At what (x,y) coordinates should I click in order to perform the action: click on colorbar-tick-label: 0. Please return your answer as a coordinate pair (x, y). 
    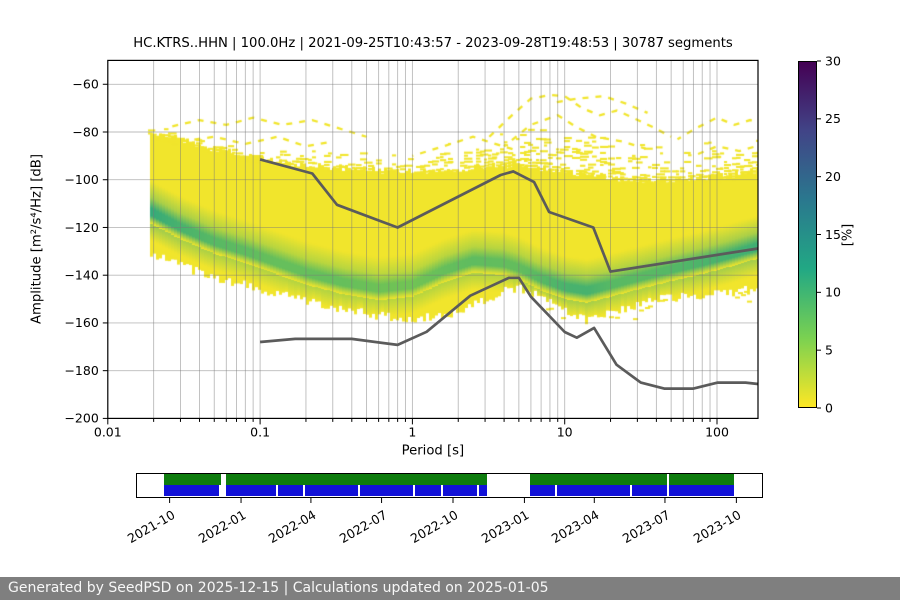
    Looking at the image, I should click on (829, 407).